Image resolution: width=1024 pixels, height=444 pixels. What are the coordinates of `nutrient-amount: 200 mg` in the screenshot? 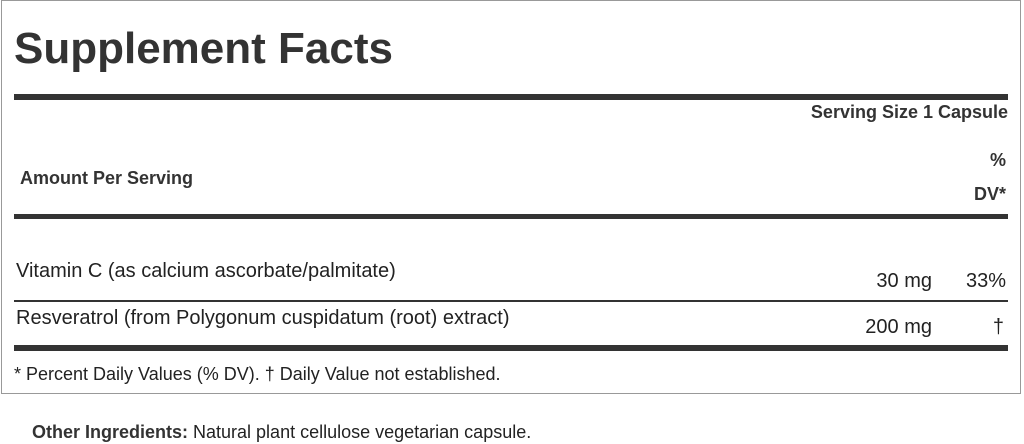 It's located at (898, 327).